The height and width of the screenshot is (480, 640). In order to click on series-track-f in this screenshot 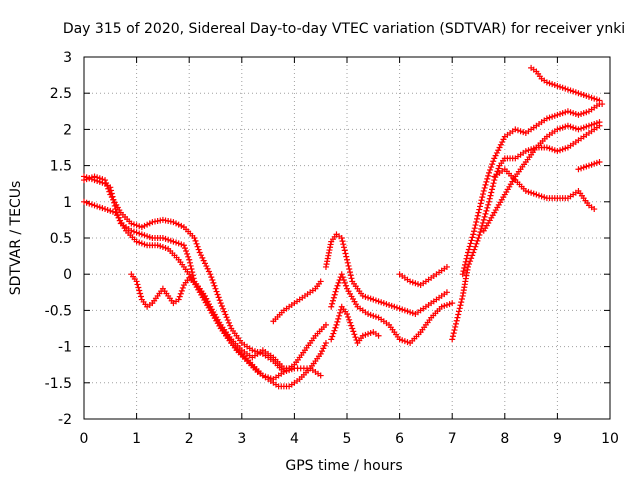, I will do `click(386, 274)`.